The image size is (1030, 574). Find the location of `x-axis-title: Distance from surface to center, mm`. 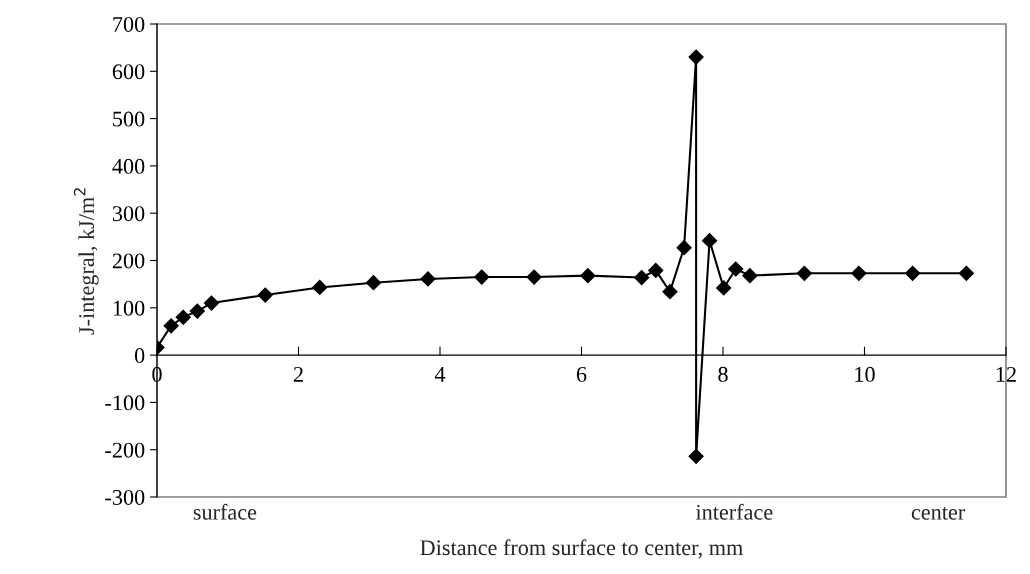

x-axis-title: Distance from surface to center, mm is located at coordinates (581, 549).